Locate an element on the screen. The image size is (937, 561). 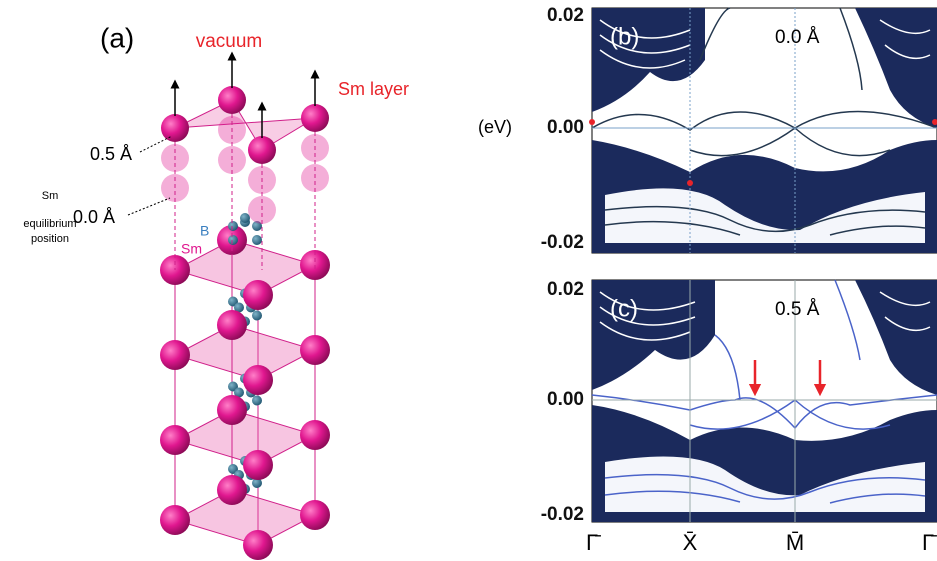
panel-label: (b) is located at coordinates (624, 36).